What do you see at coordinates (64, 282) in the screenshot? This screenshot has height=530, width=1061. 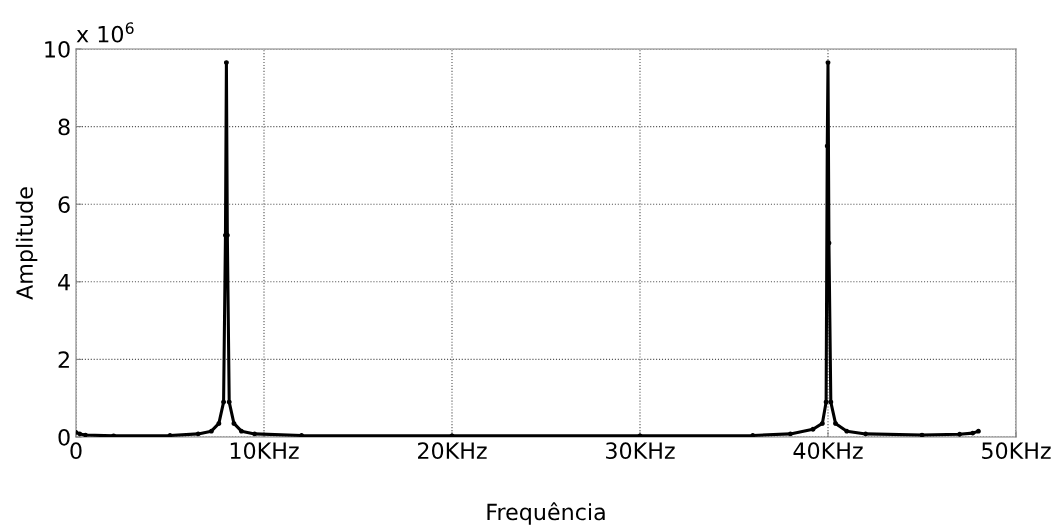 I see `y-tick-label: 4` at bounding box center [64, 282].